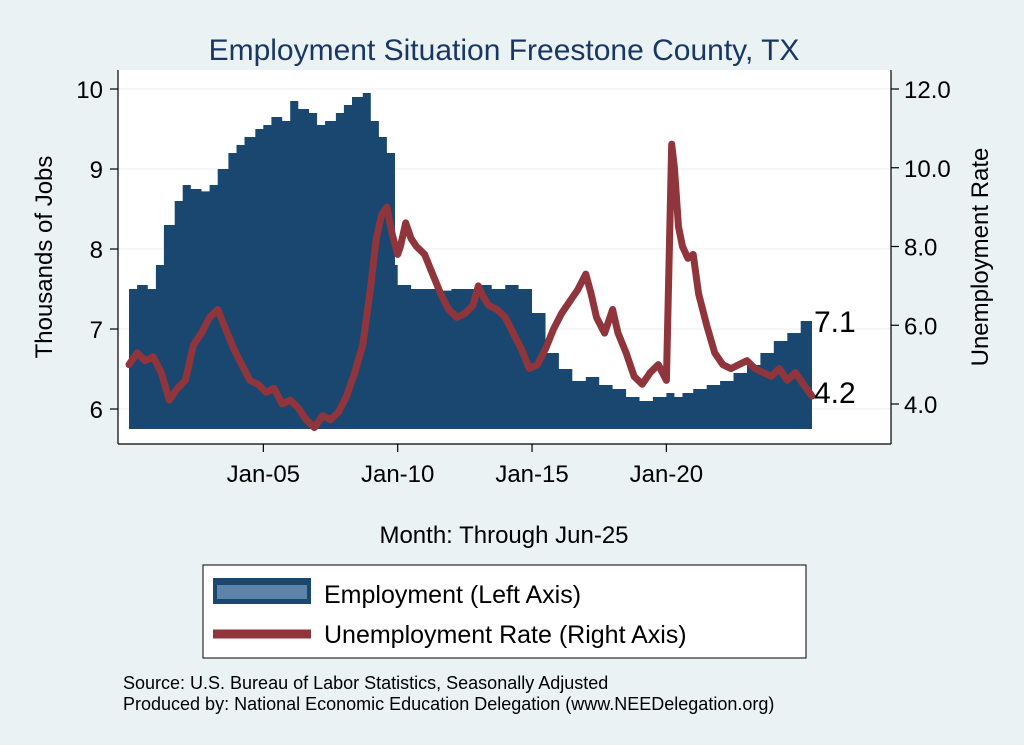 This screenshot has width=1024, height=745. I want to click on end-value-labels: 7.1 4.2, so click(835, 358).